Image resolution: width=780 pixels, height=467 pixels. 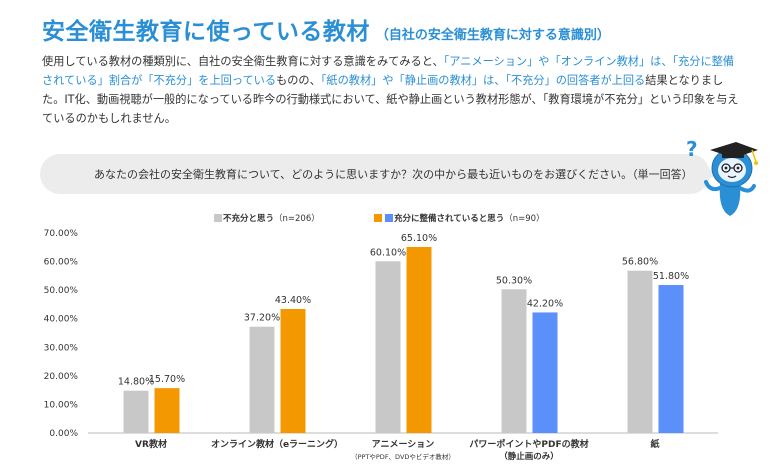 What do you see at coordinates (722, 176) in the screenshot?
I see `question-mascot-icon: ?` at bounding box center [722, 176].